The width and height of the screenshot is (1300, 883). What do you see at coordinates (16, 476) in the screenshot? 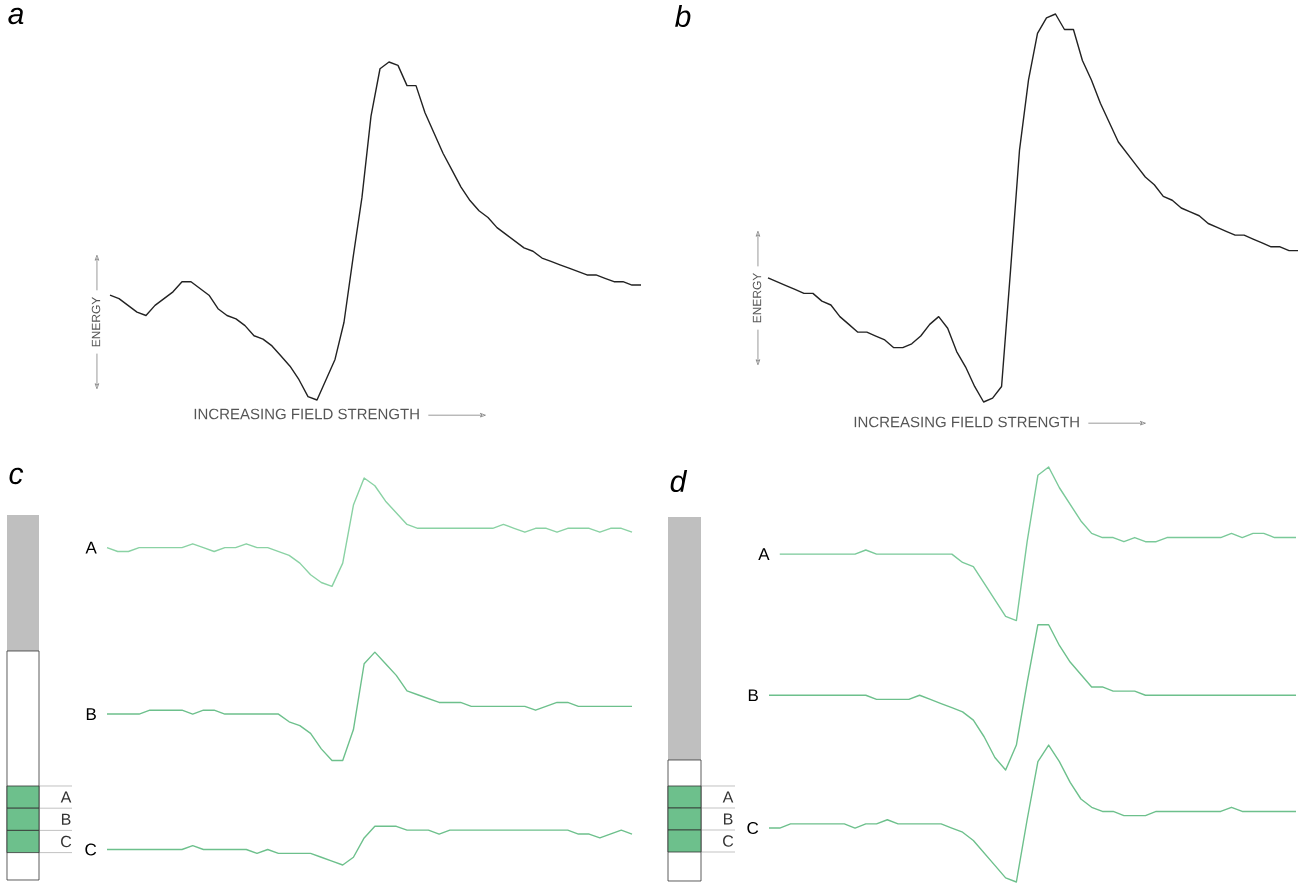
I see `chart-title: c` at bounding box center [16, 476].